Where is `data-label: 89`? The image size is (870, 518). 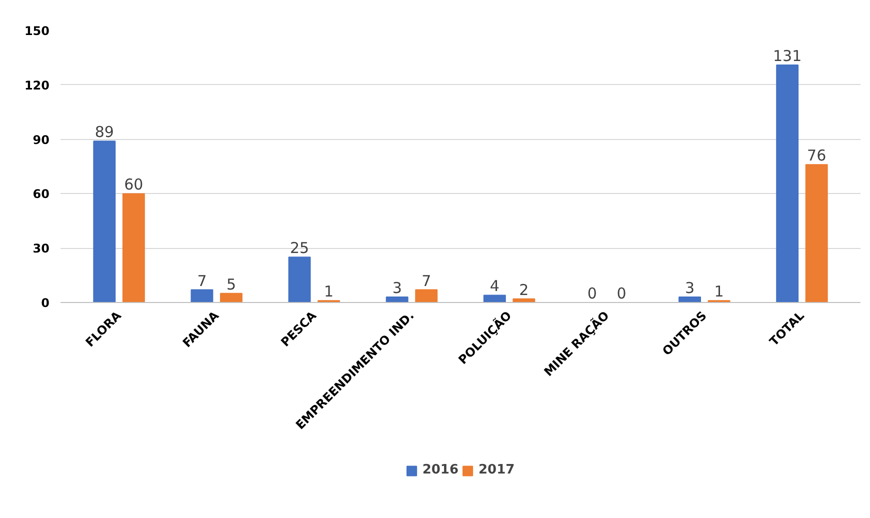 data-label: 89 is located at coordinates (104, 132).